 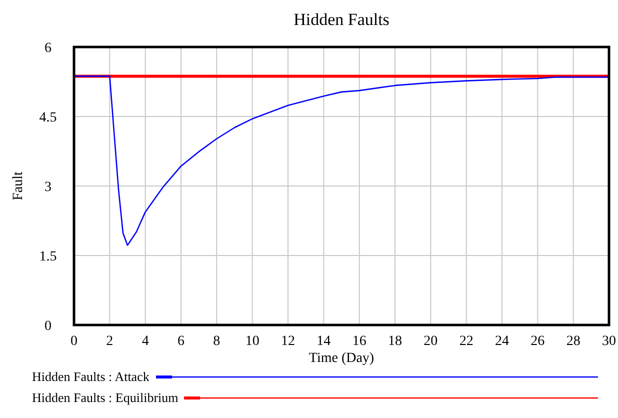 What do you see at coordinates (341, 358) in the screenshot?
I see `x-axis-title: Time (Day)` at bounding box center [341, 358].